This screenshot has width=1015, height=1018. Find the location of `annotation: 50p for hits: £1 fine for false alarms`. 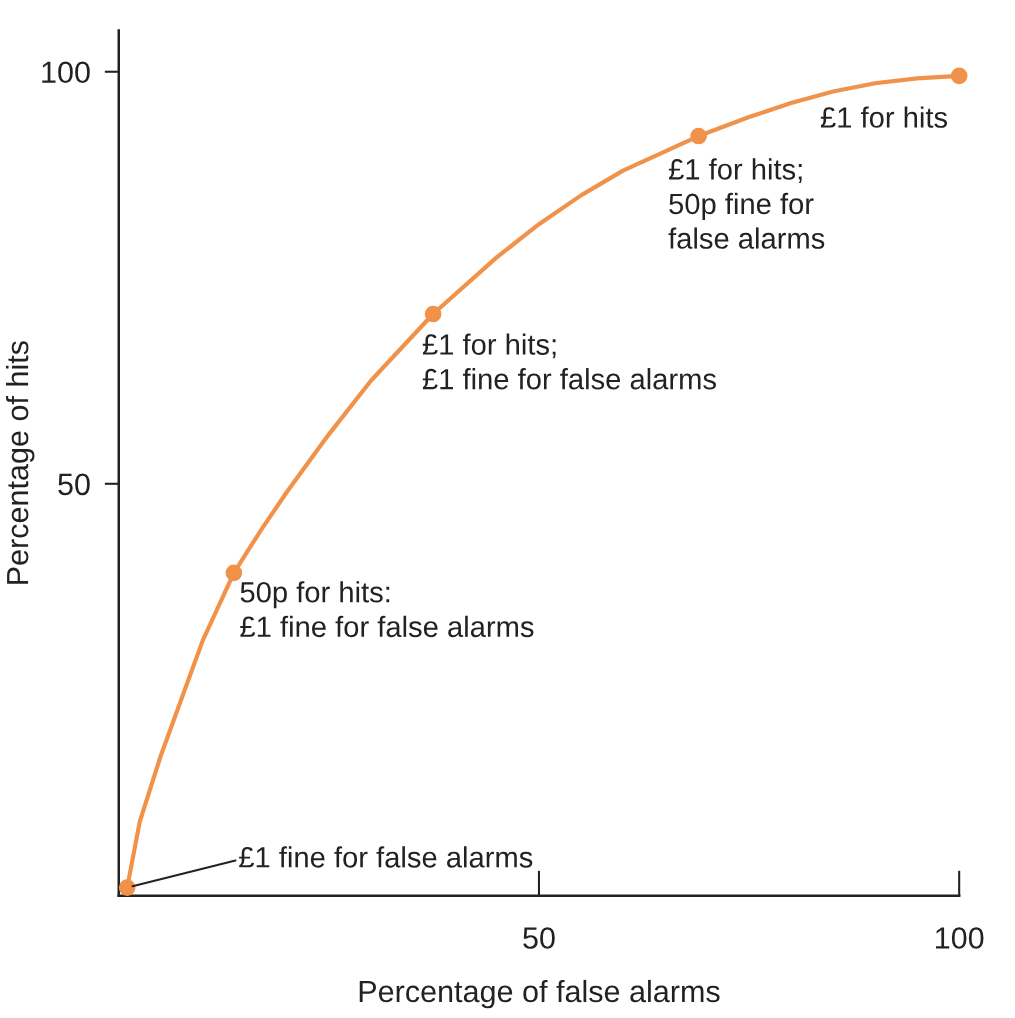

annotation: 50p for hits: £1 fine for false alarms is located at coordinates (387, 609).